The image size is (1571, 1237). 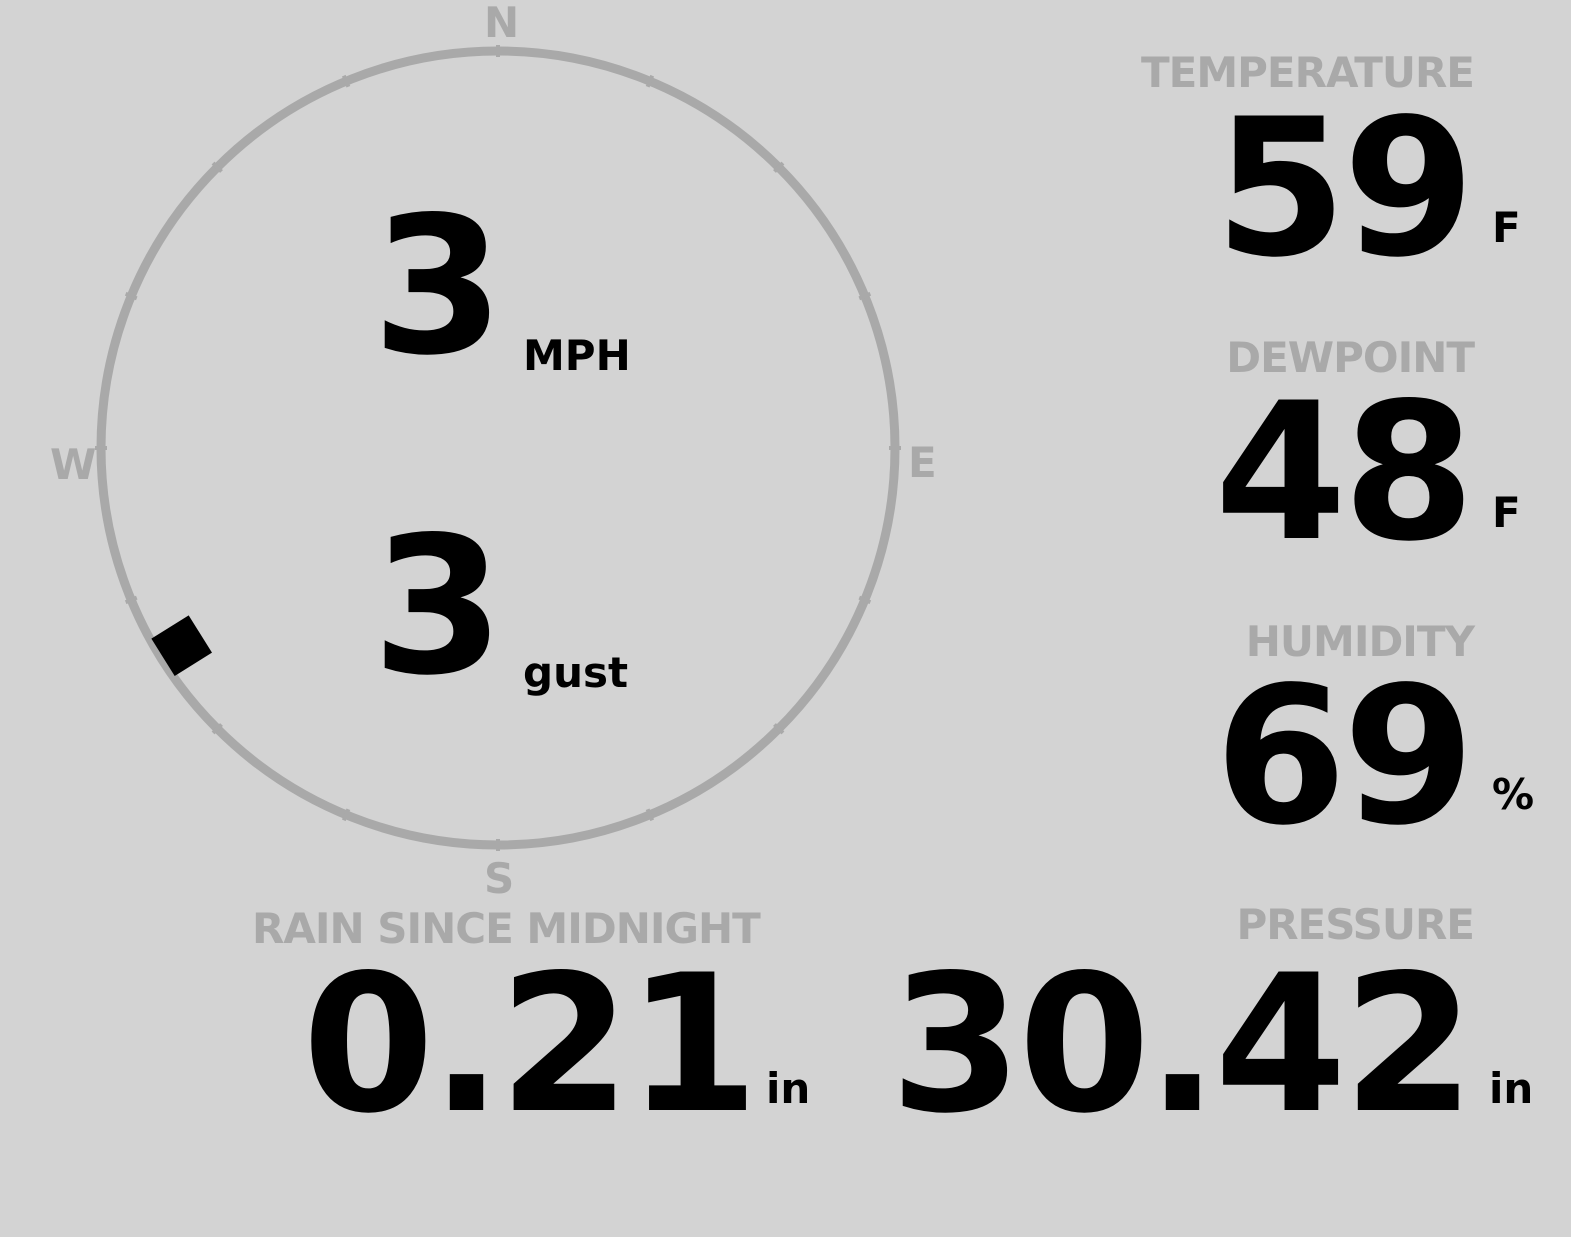 What do you see at coordinates (788, 1088) in the screenshot?
I see `rain-unit: in` at bounding box center [788, 1088].